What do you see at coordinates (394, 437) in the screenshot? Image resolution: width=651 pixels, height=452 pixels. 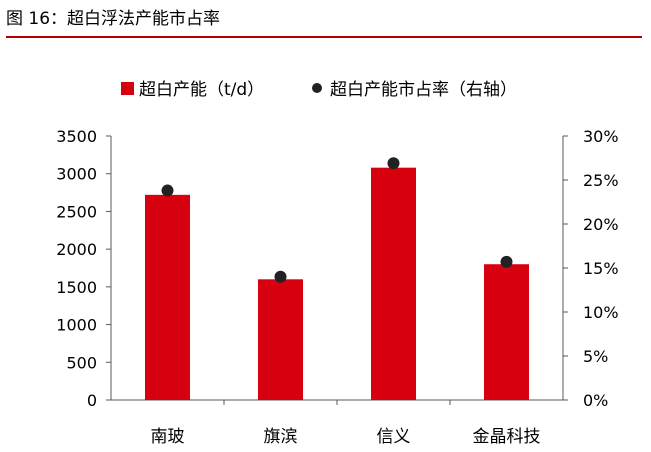 I see `category-label: 信义` at bounding box center [394, 437].